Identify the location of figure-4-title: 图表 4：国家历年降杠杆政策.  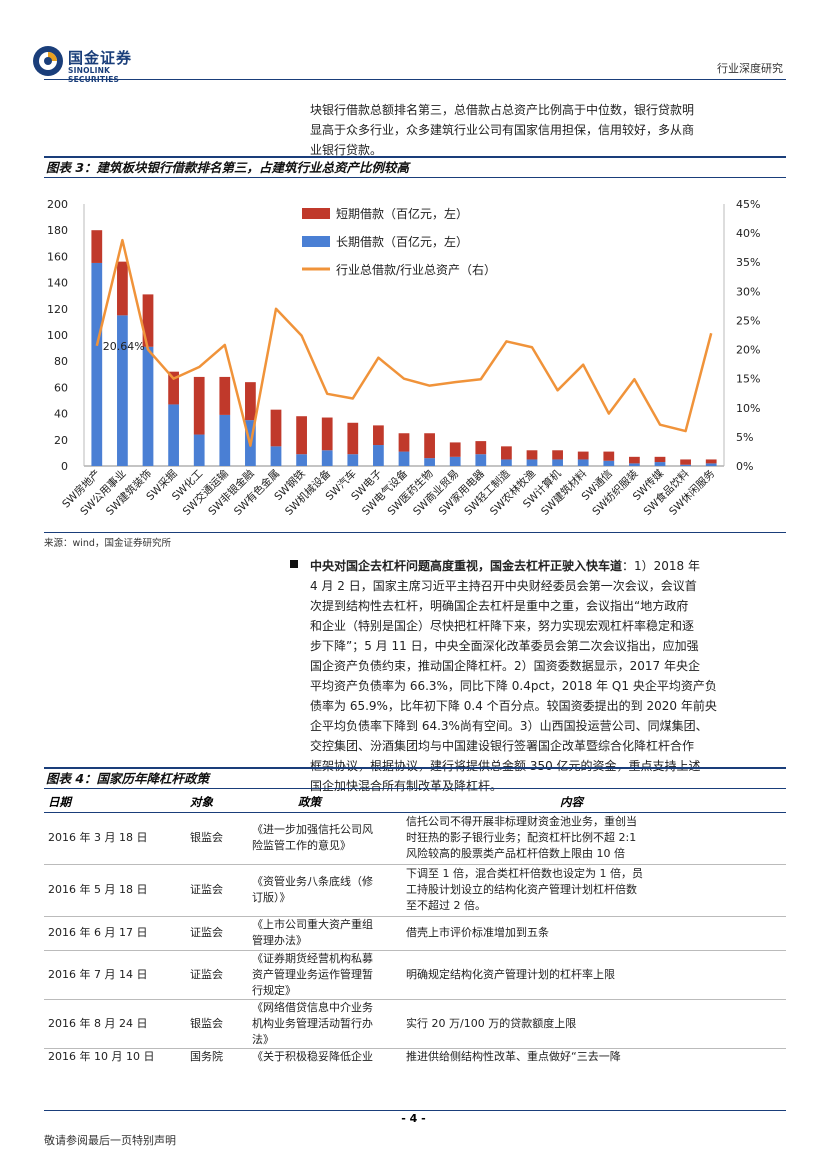
(415, 778).